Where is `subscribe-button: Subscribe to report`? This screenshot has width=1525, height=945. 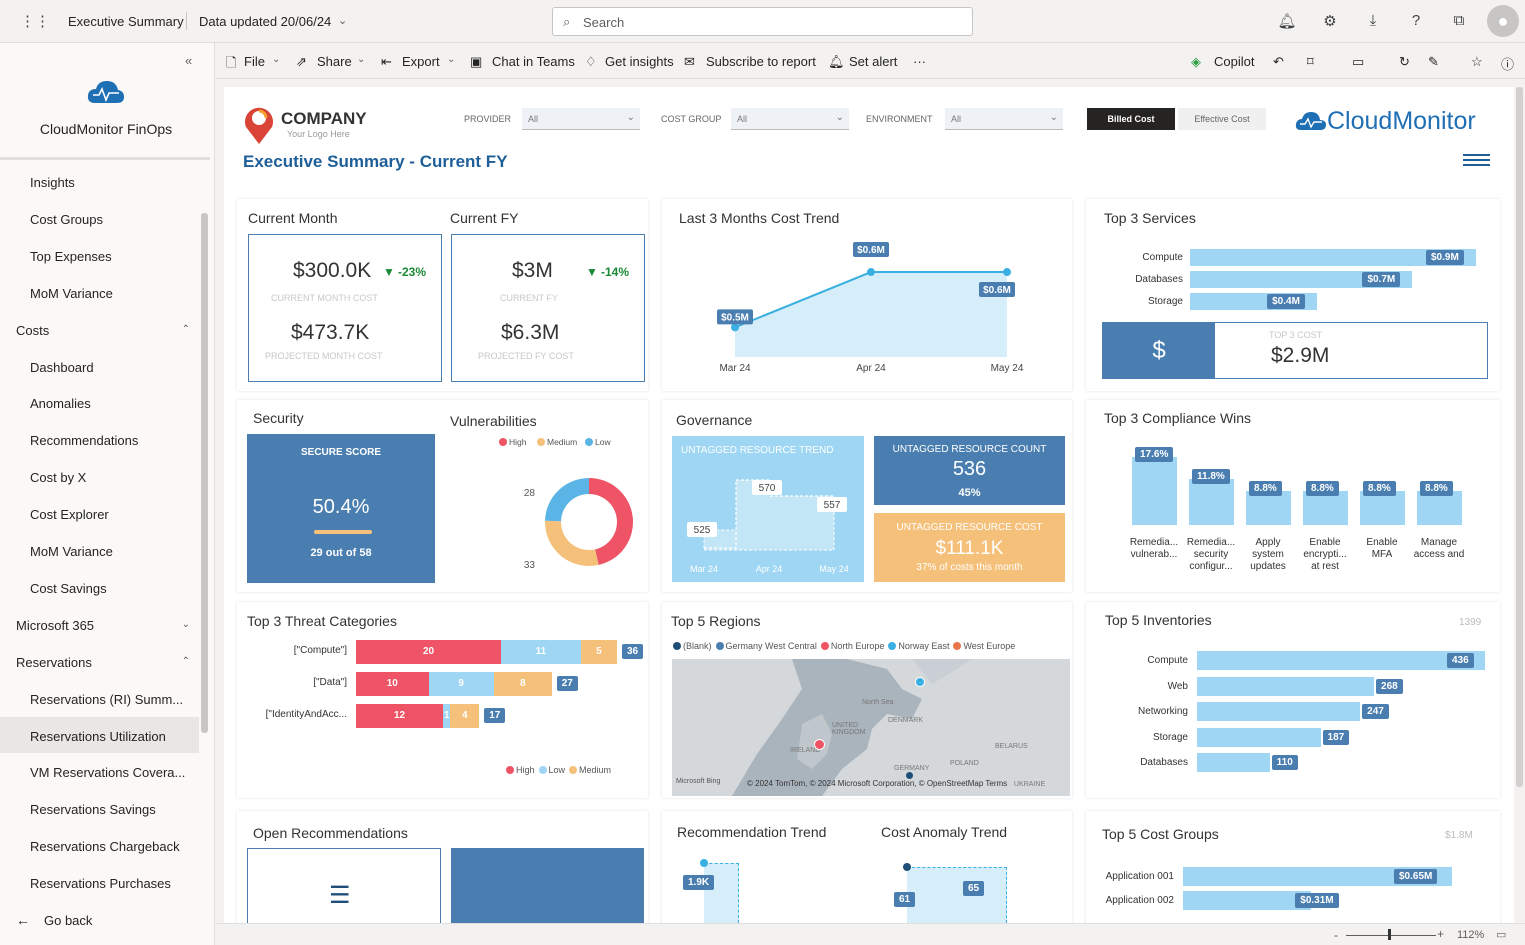 subscribe-button: Subscribe to report is located at coordinates (761, 61).